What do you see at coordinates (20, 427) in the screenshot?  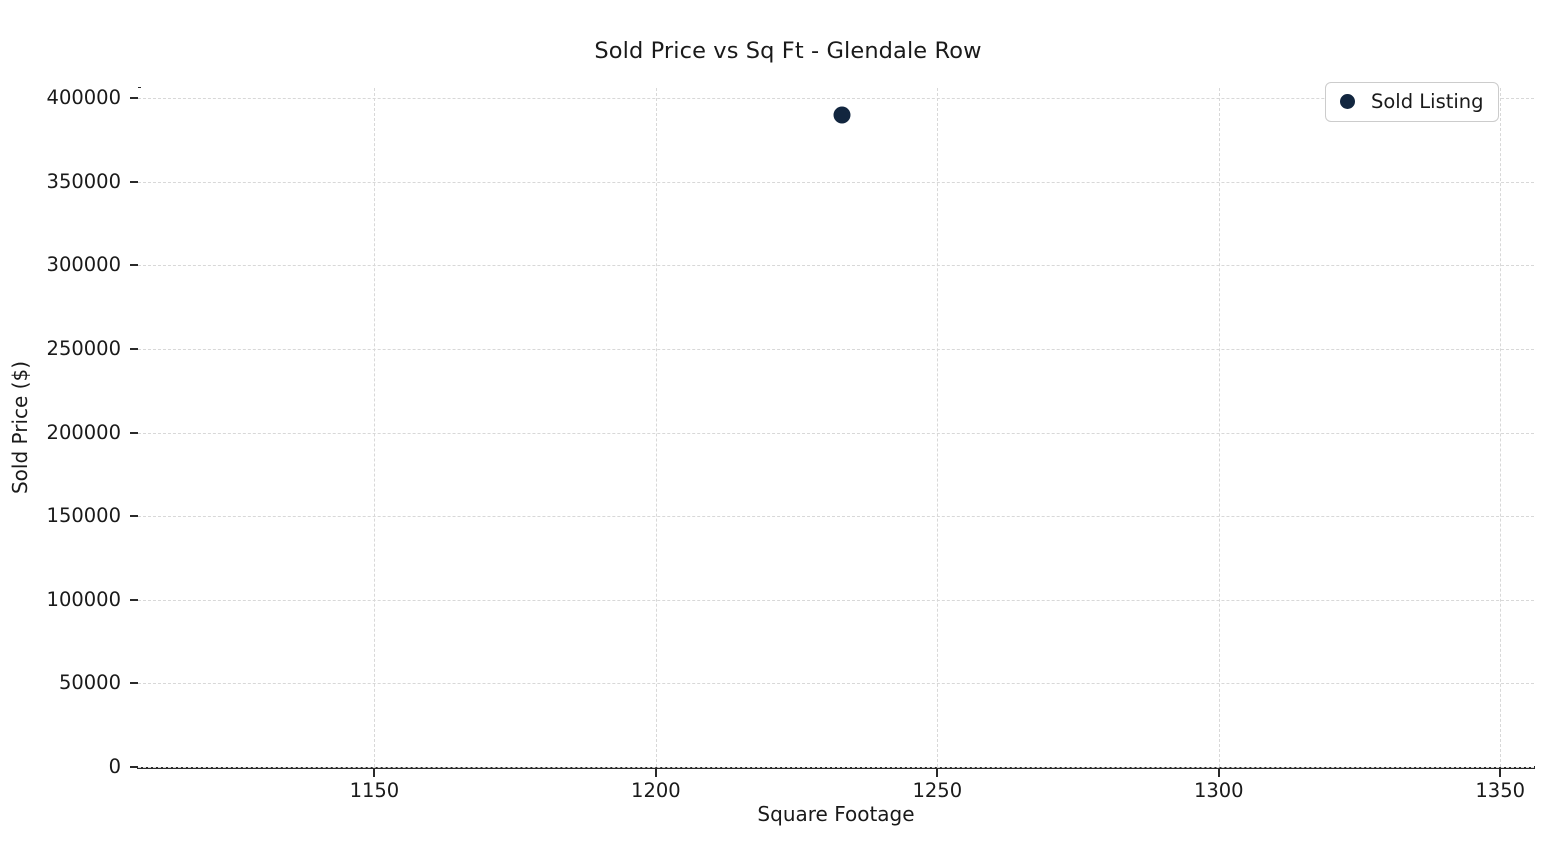 I see `y-axis-label: Sold Price ($)` at bounding box center [20, 427].